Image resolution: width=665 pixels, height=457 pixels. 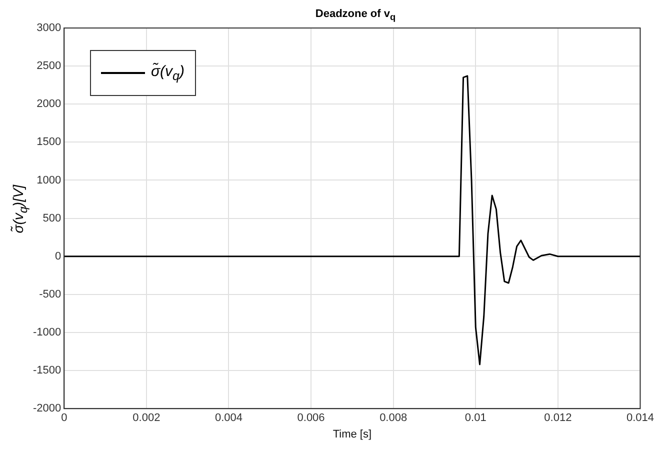 What do you see at coordinates (50, 294) in the screenshot?
I see `y-tick-label: -500` at bounding box center [50, 294].